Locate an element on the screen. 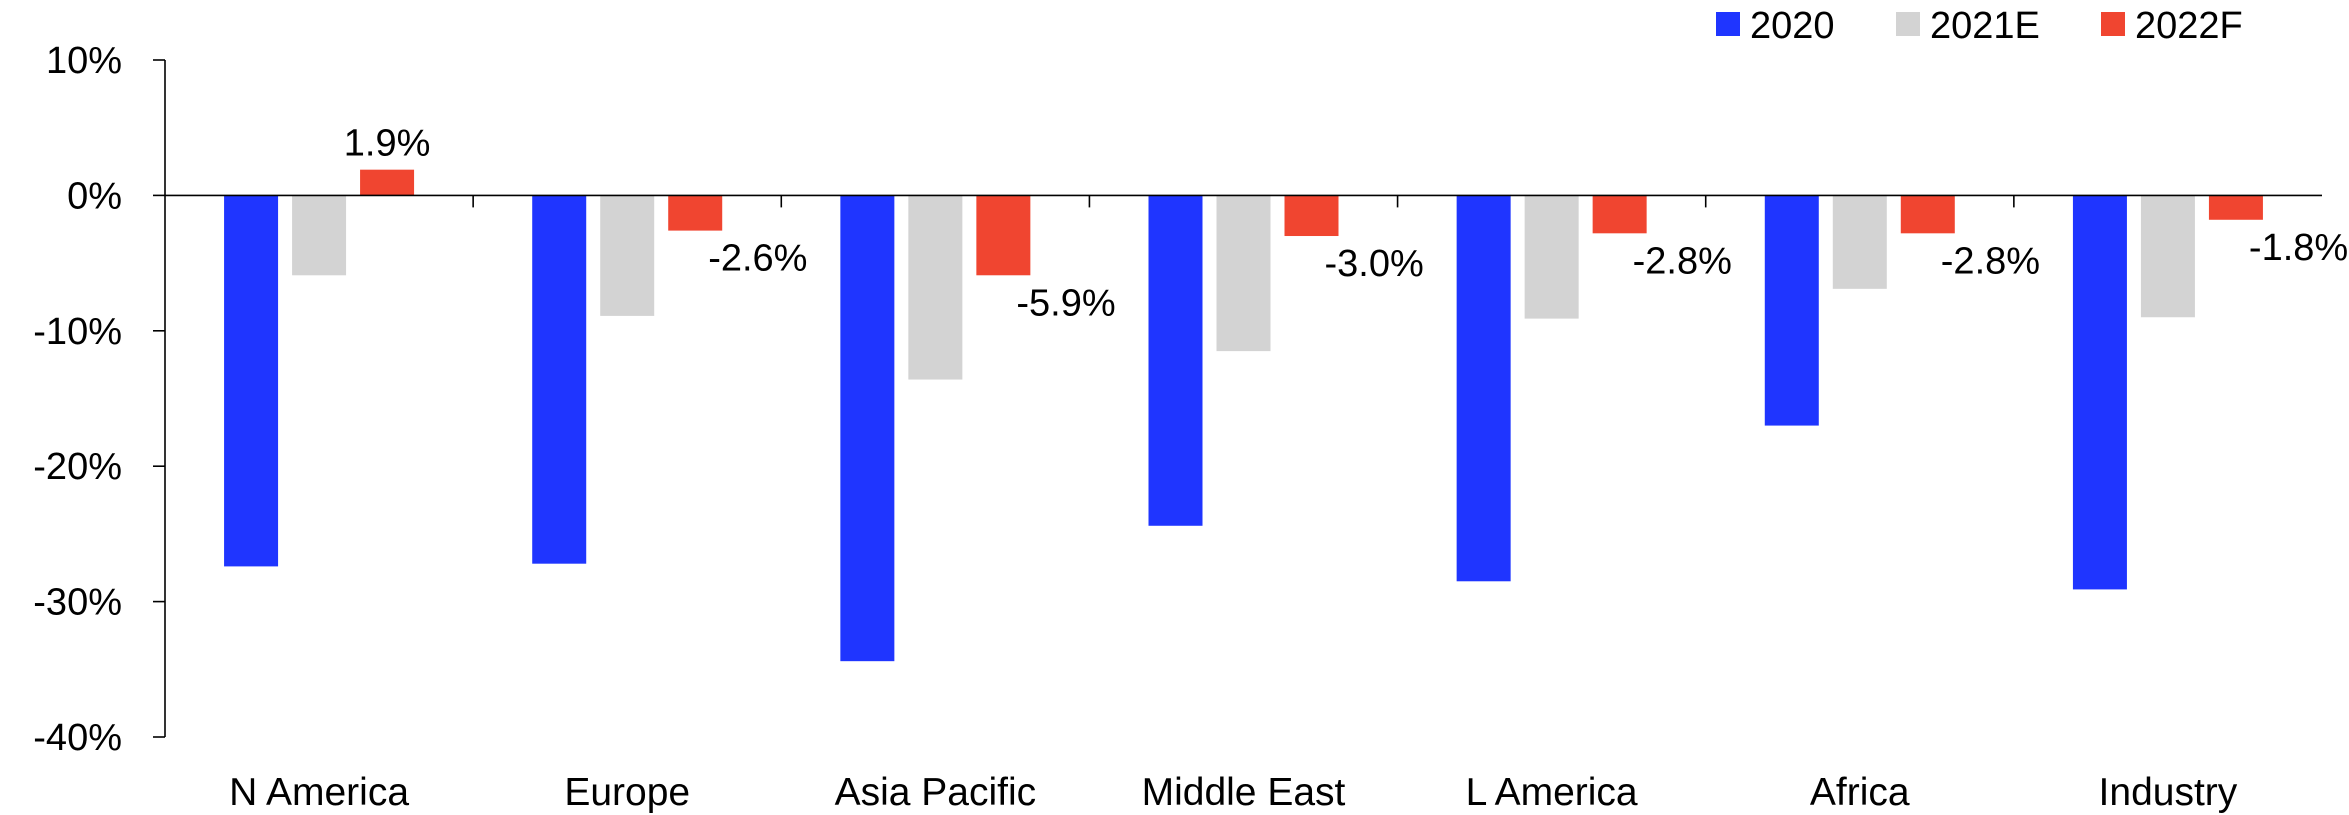  y-tick-label: -30% is located at coordinates (77, 603).